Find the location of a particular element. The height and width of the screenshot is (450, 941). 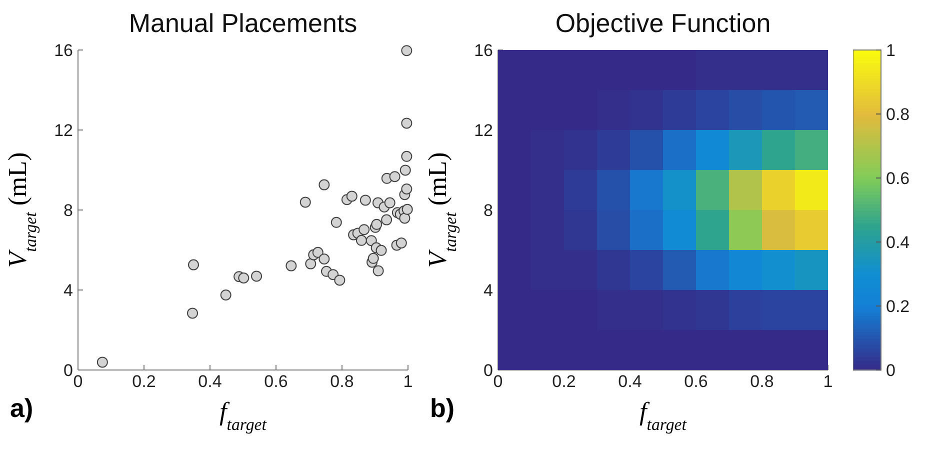

color-bar-label: 0.2 is located at coordinates (898, 306).